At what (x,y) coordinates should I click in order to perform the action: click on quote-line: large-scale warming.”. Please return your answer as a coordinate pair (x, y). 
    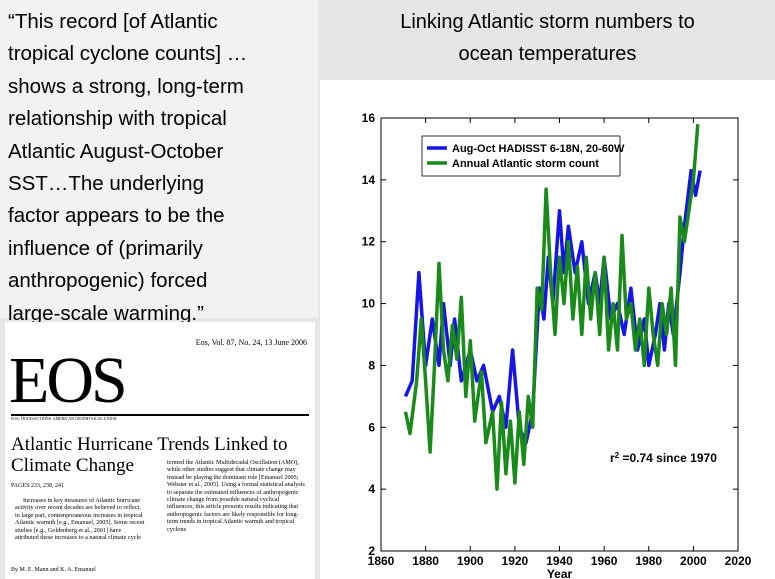
    Looking at the image, I should click on (106, 313).